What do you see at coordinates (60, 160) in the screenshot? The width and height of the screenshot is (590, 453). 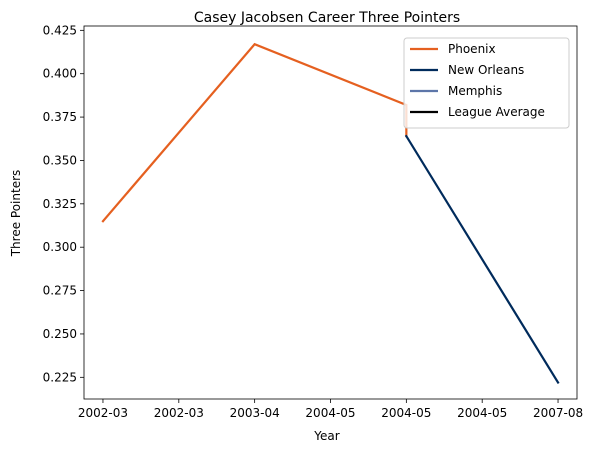 I see `y-tick-label: 0.350` at bounding box center [60, 160].